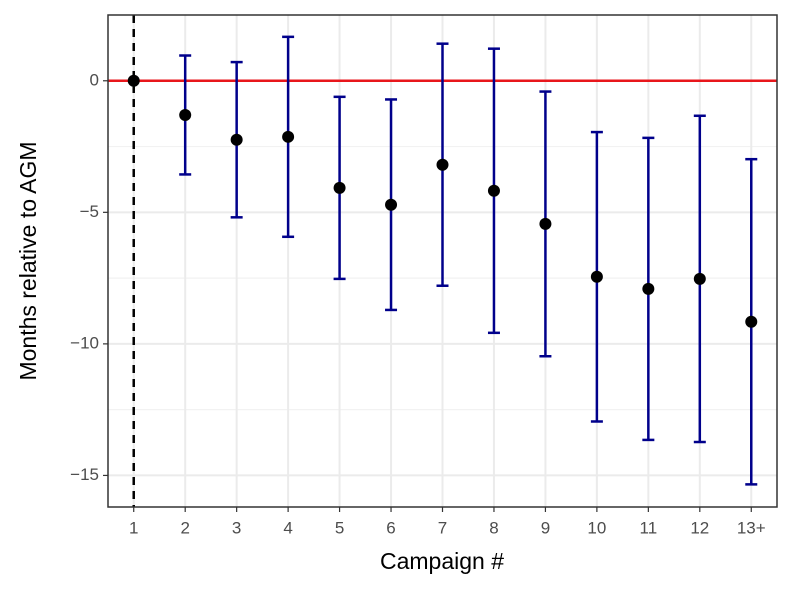 The image size is (793, 600). I want to click on x-tick-label: 6, so click(390, 527).